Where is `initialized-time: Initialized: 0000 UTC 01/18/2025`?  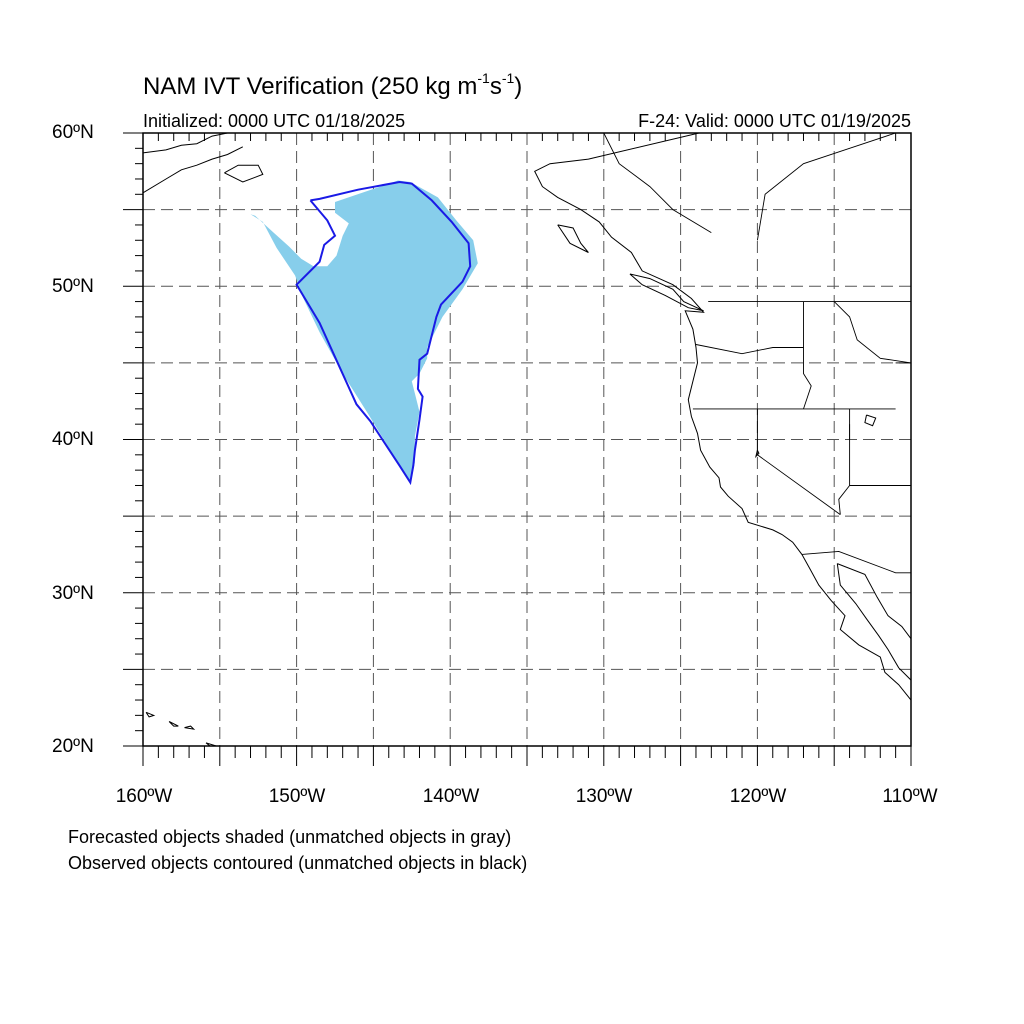
initialized-time: Initialized: 0000 UTC 01/18/2025 is located at coordinates (274, 121).